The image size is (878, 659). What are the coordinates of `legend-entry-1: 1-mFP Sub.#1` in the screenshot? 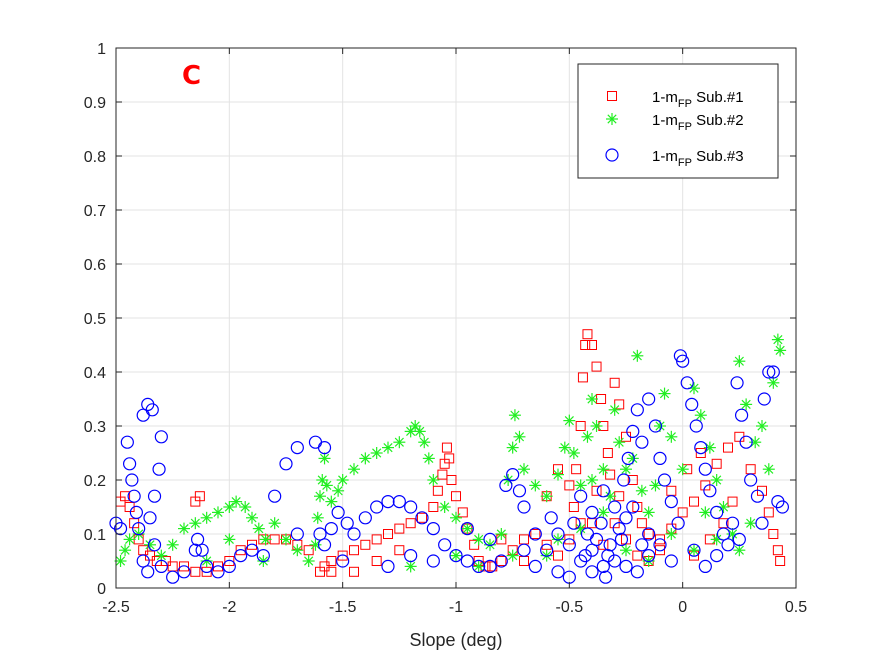 It's located at (698, 99).